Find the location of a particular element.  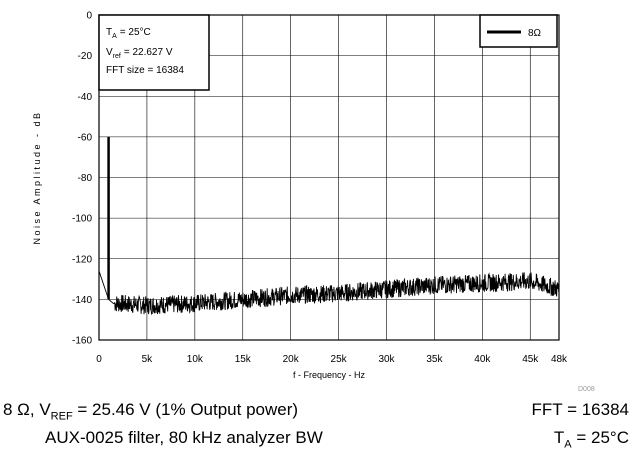

y-tick-label: -20 is located at coordinates (85, 56).